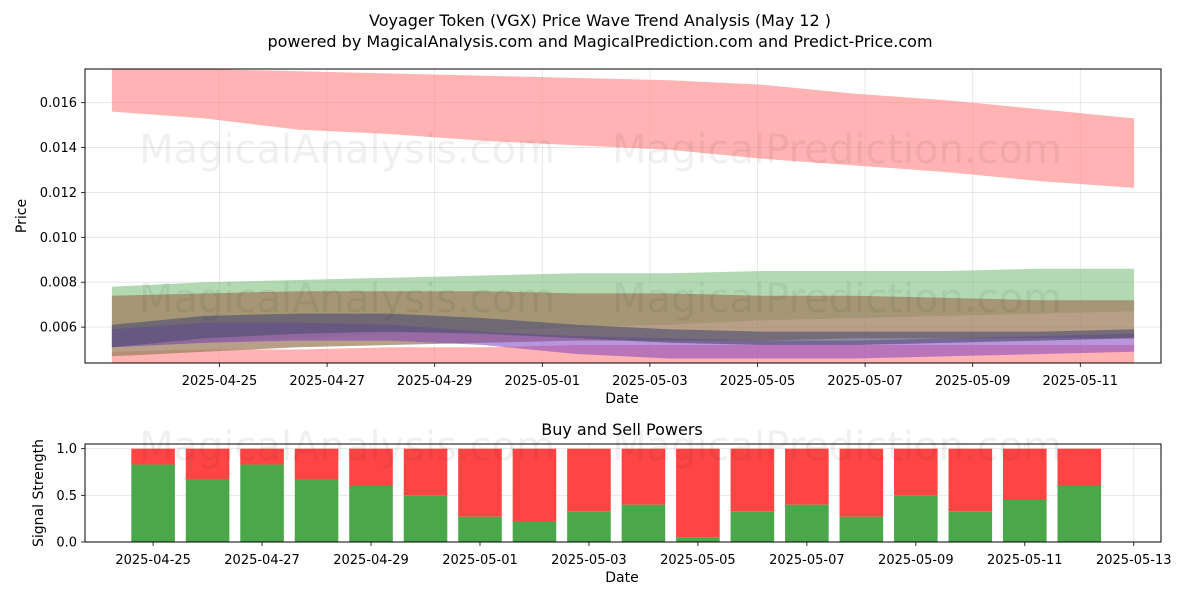  What do you see at coordinates (347, 150) in the screenshot?
I see `watermark-analysis-top: MagicalAnalysis.com` at bounding box center [347, 150].